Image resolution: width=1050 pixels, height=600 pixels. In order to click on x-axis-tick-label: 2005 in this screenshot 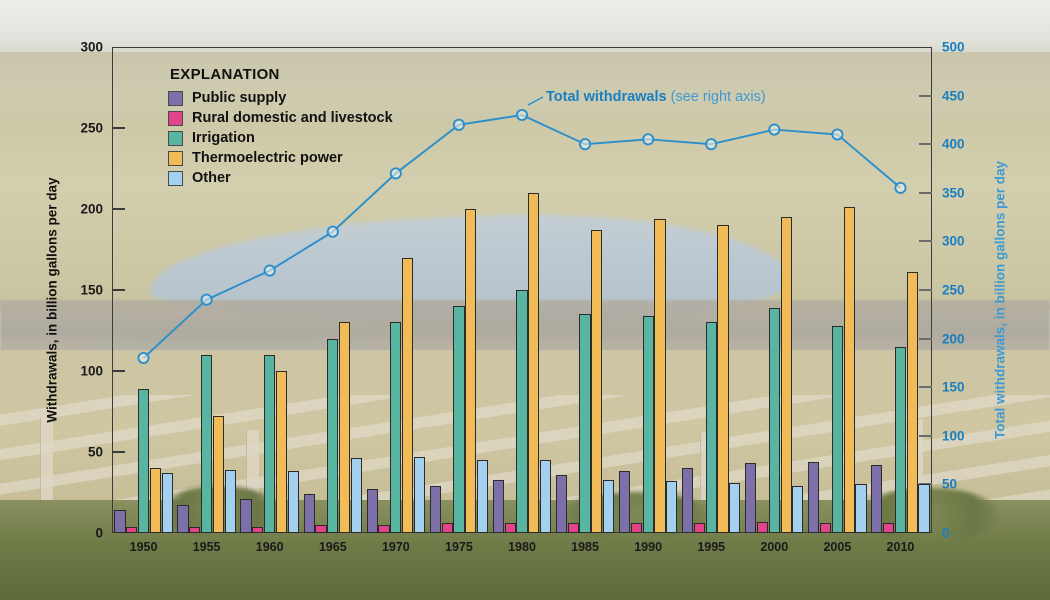, I will do `click(837, 547)`.